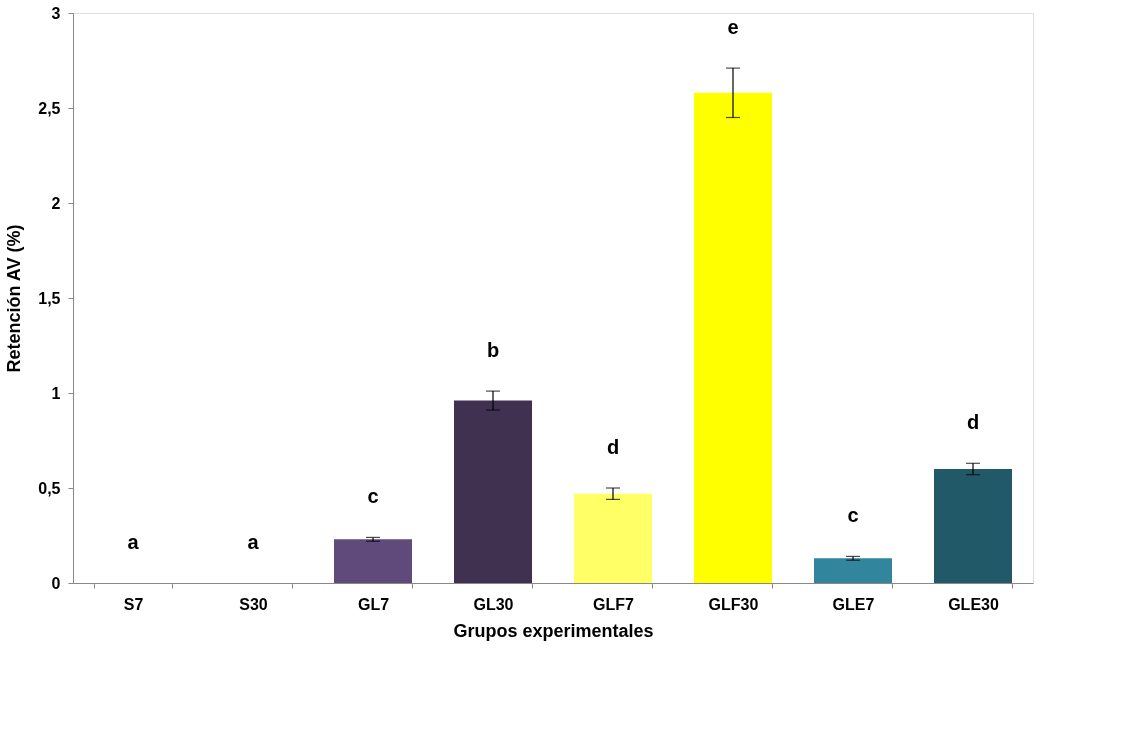  I want to click on x-tick-label: S30, so click(253, 604).